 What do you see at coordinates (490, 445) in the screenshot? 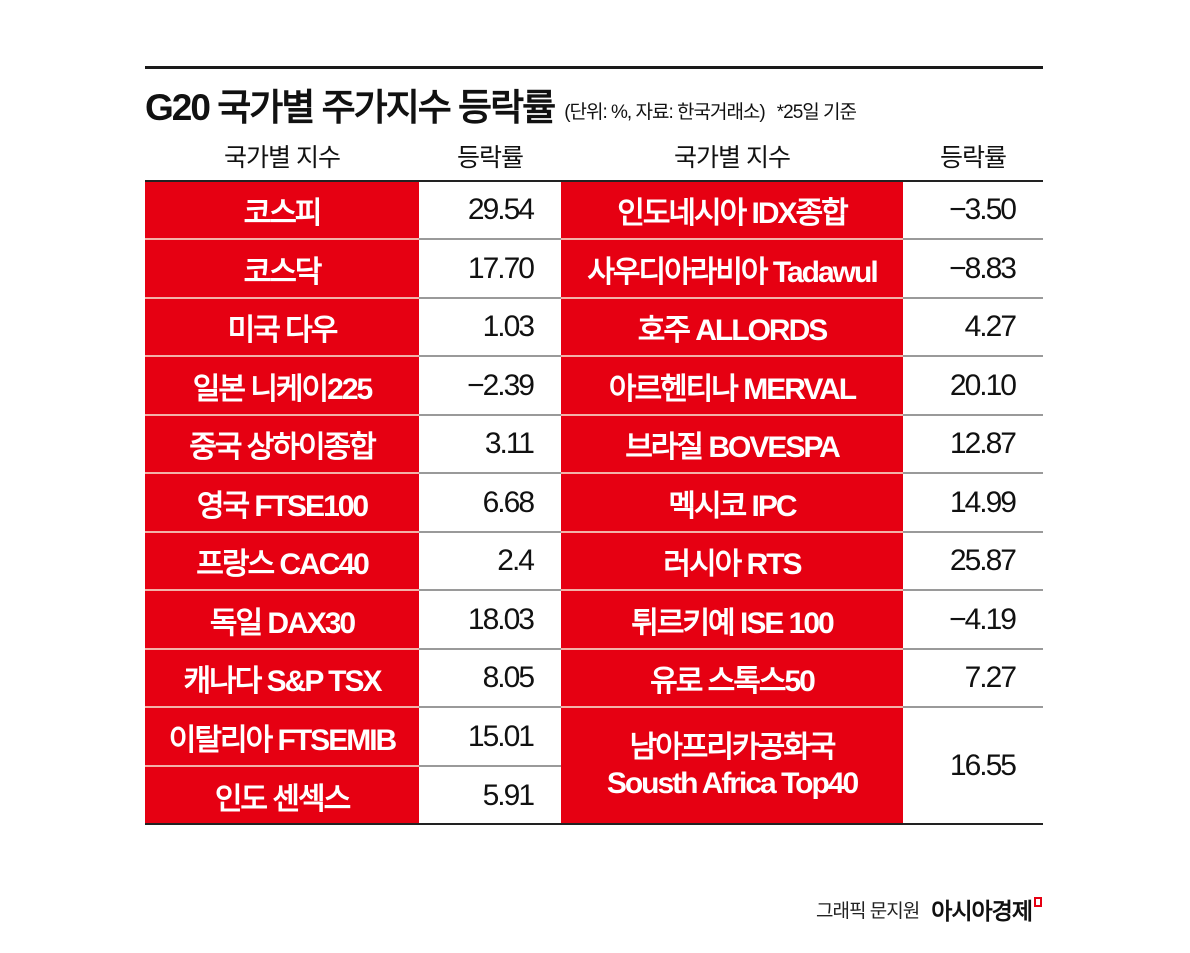
I see `left-row-value: 3.11` at bounding box center [490, 445].